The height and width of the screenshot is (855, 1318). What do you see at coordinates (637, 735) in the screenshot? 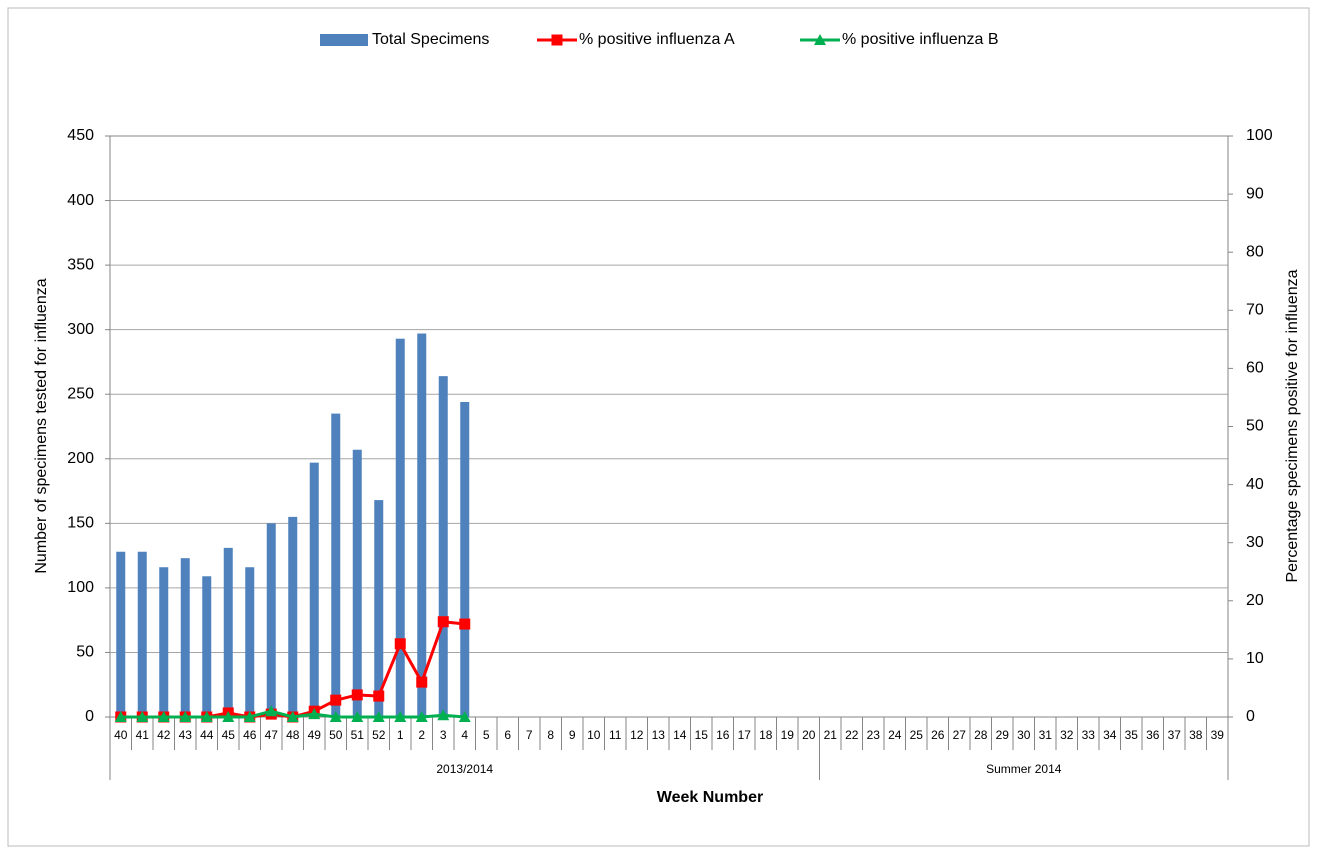
I see `x-tick-label: 12` at bounding box center [637, 735].